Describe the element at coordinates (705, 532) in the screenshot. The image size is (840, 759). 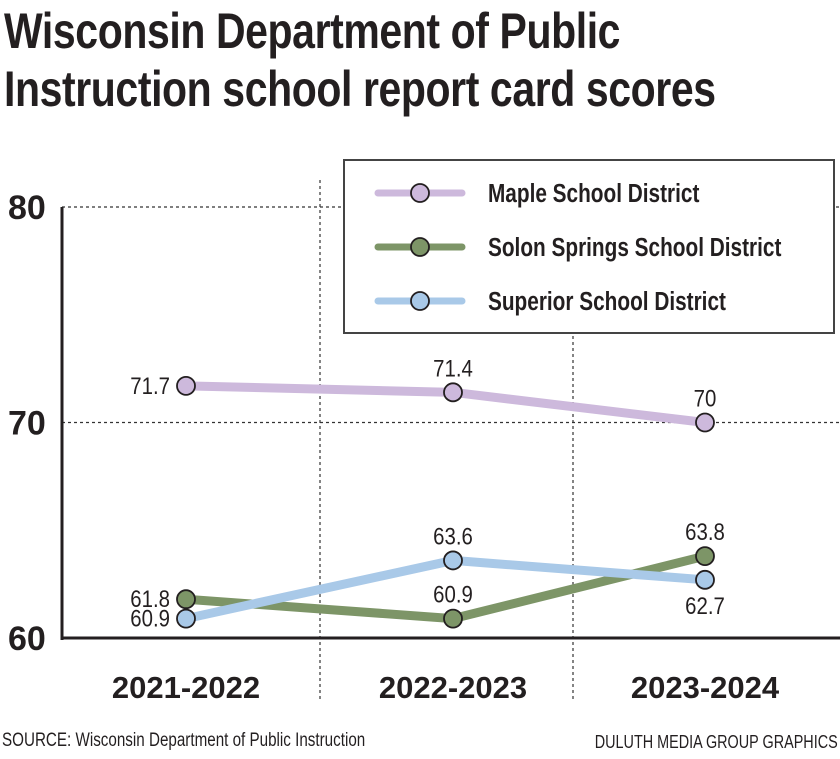
I see `data-label: 63.8` at that location.